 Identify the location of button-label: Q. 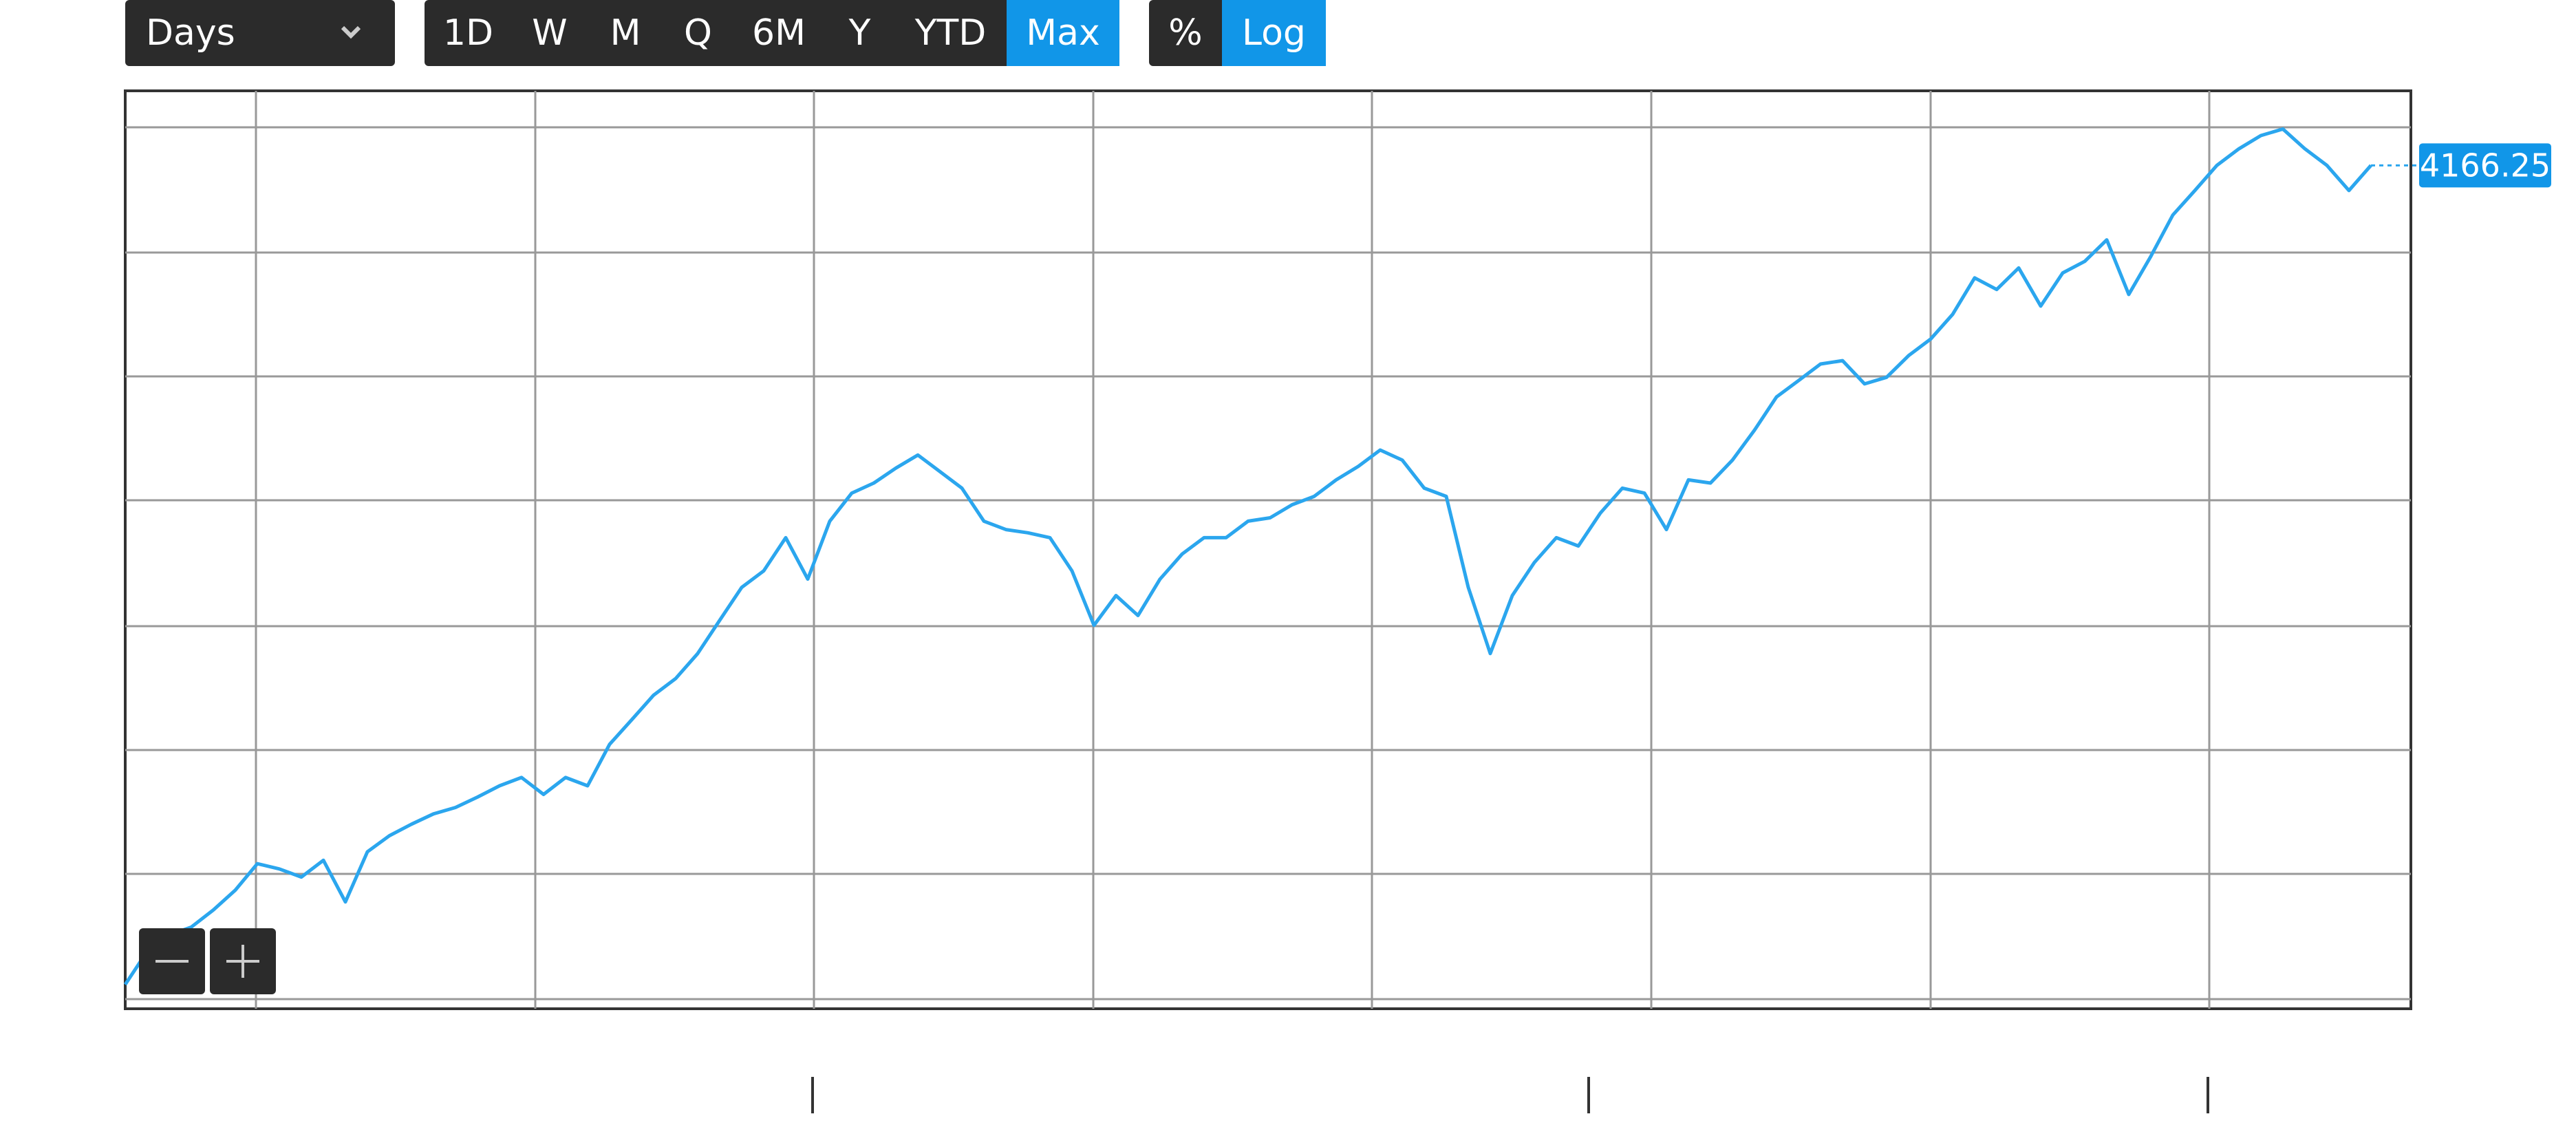
(698, 33).